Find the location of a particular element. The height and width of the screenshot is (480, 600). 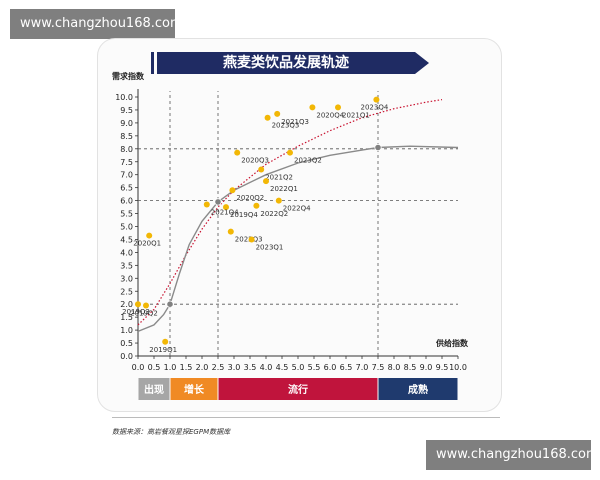

x-tick-label: 8.0 is located at coordinates (394, 367).